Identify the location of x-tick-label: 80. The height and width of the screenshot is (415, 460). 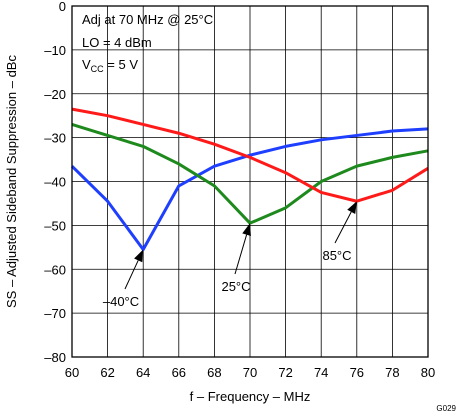
(428, 372).